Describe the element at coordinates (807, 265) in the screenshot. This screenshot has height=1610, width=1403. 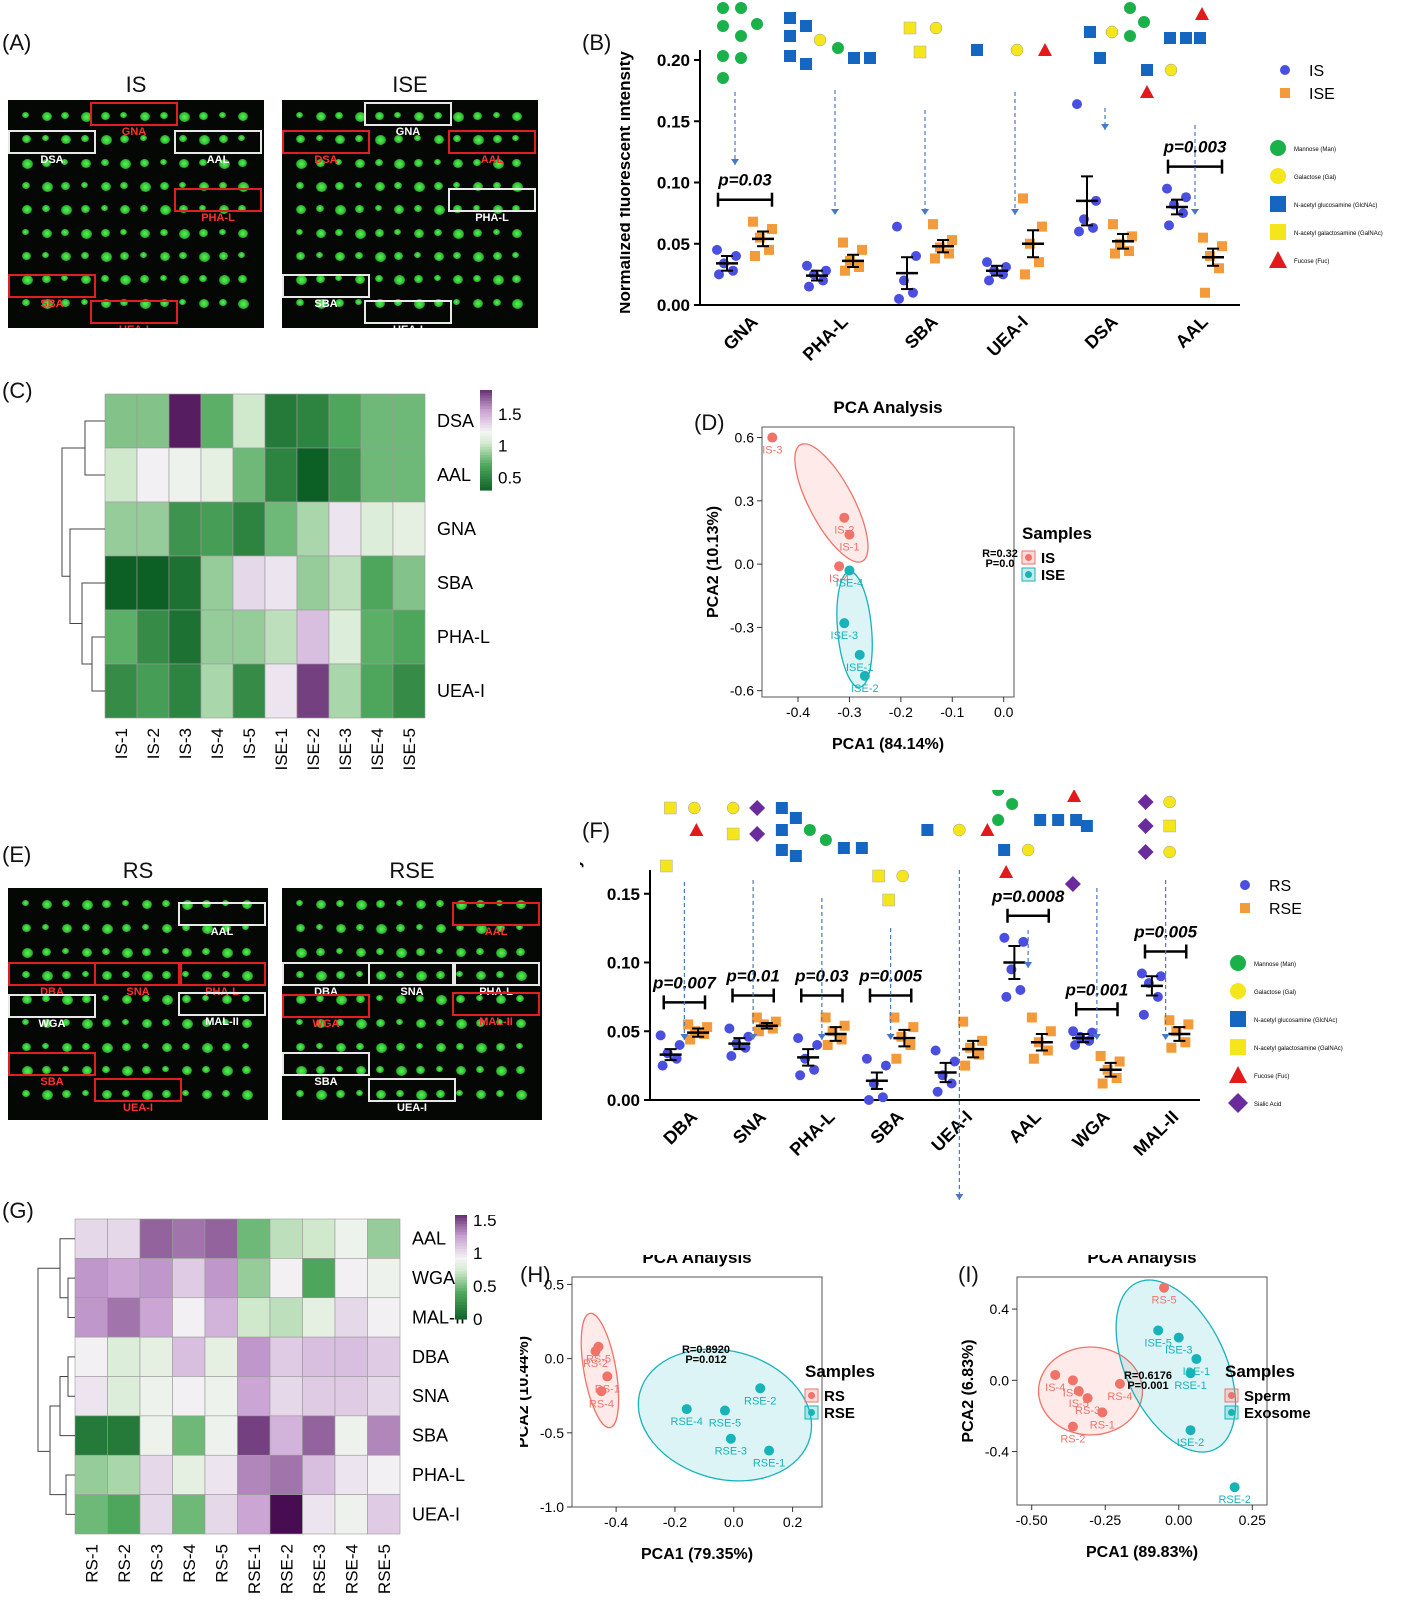
I see `data-point-is` at that location.